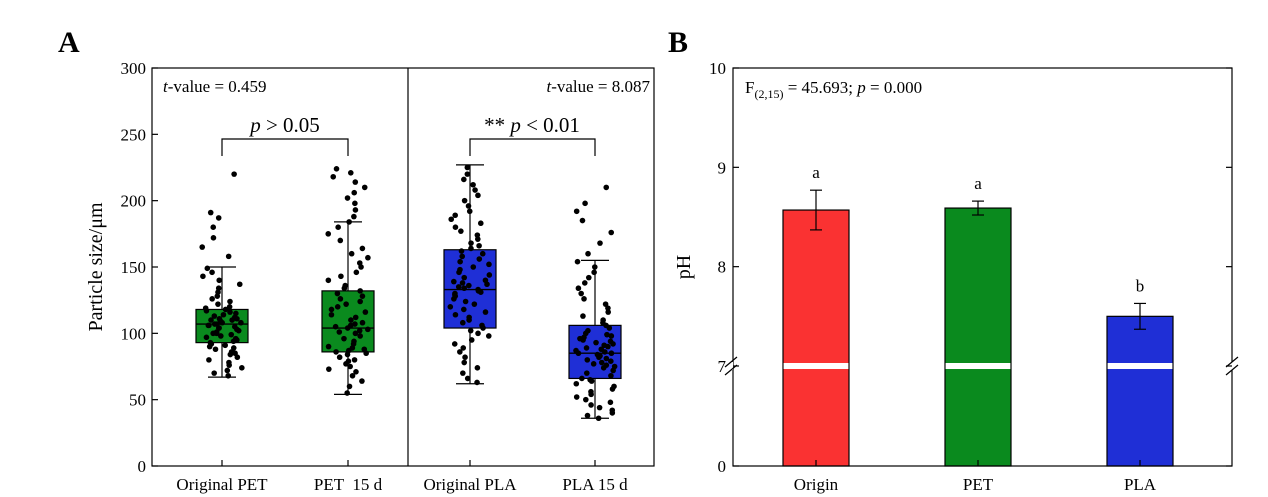 The height and width of the screenshot is (497, 1268). What do you see at coordinates (348, 321) in the screenshot?
I see `iqr-box` at bounding box center [348, 321].